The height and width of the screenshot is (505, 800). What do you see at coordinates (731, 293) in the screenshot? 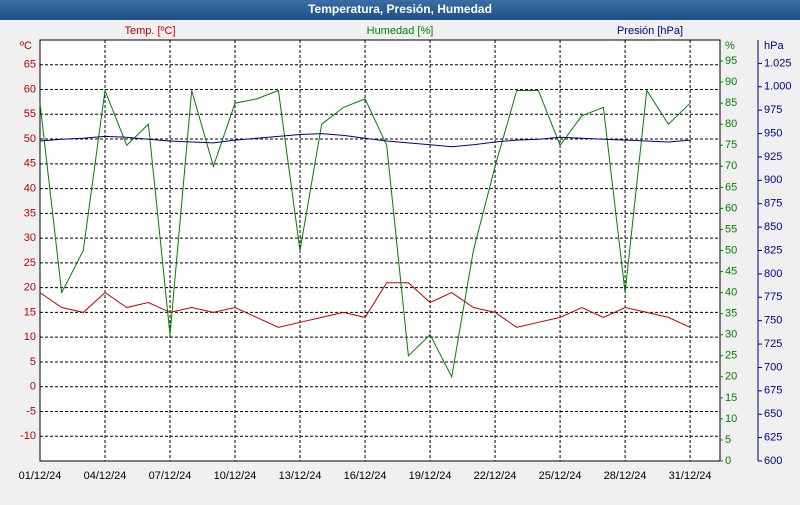
I see `y2-tick-label: 40` at bounding box center [731, 293].